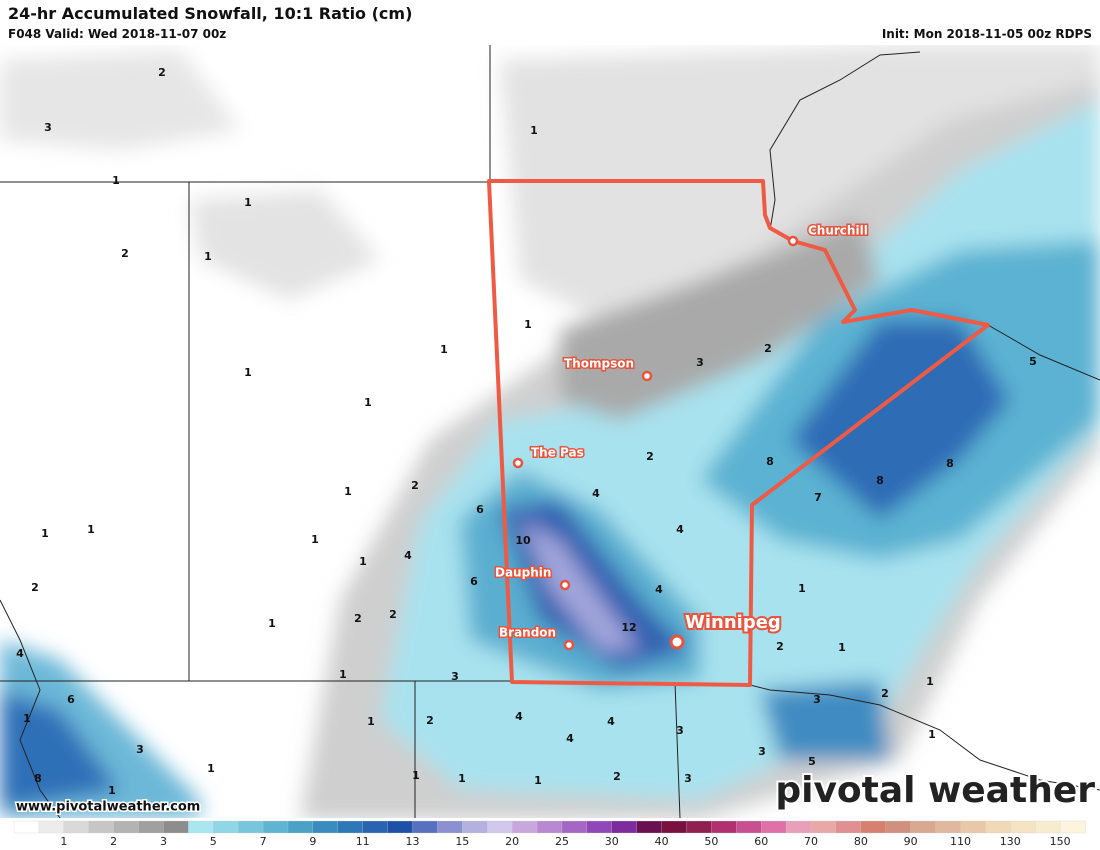 The height and width of the screenshot is (850, 1100). I want to click on city-label: Thompson, so click(599, 364).